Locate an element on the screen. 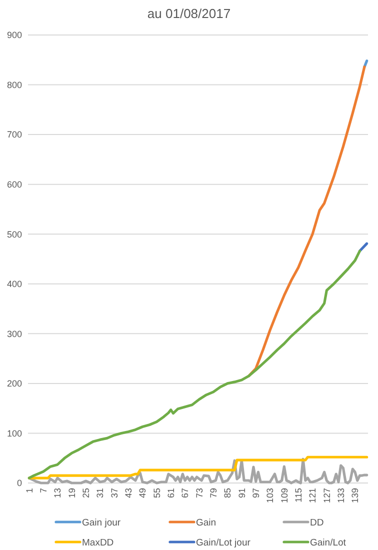 The height and width of the screenshot is (550, 378). y-tick-label: 100 is located at coordinates (14, 433).